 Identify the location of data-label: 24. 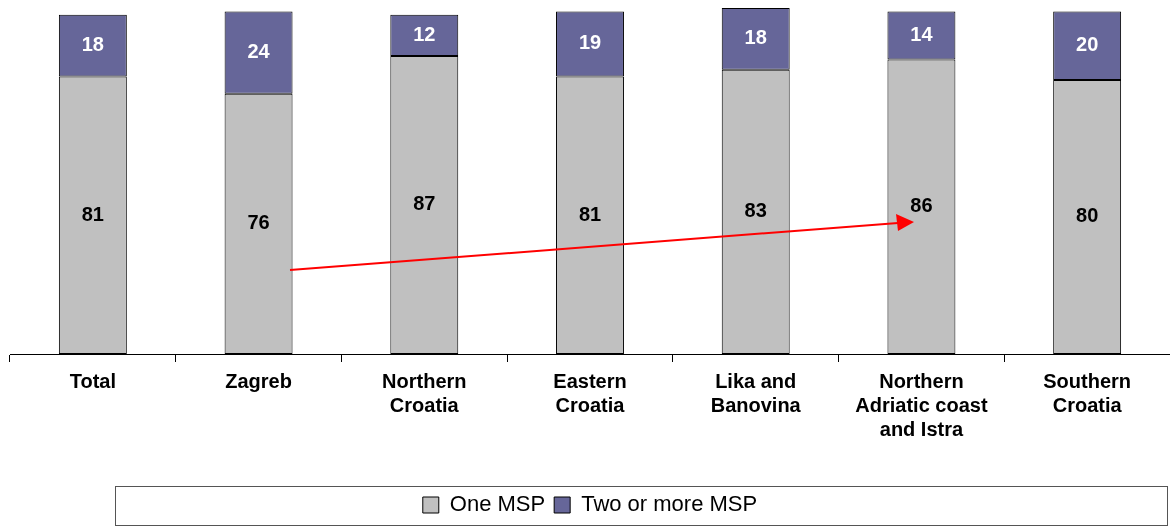
(259, 51).